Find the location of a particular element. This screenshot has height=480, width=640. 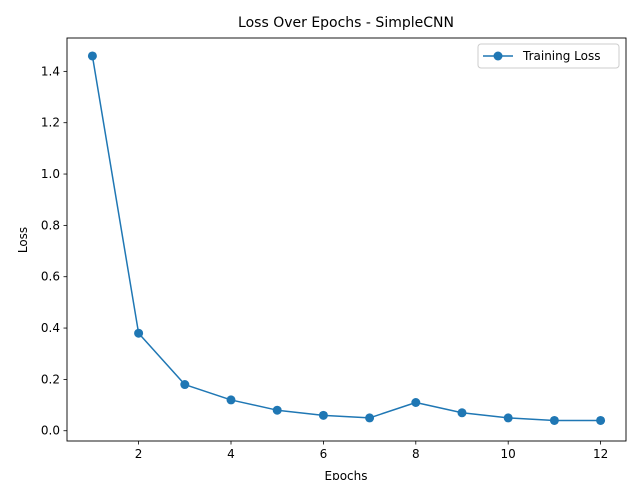

x-axis-label: Epochs is located at coordinates (346, 474).